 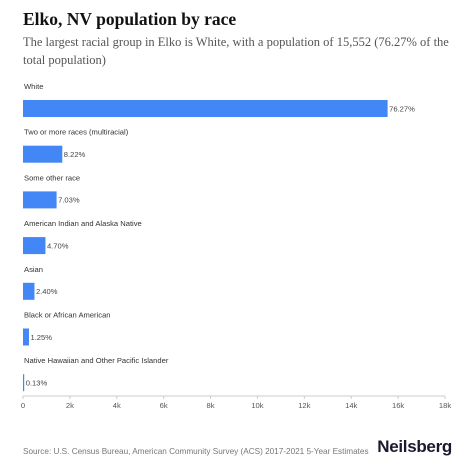 What do you see at coordinates (67, 315) in the screenshot?
I see `category-label: Black or African American` at bounding box center [67, 315].